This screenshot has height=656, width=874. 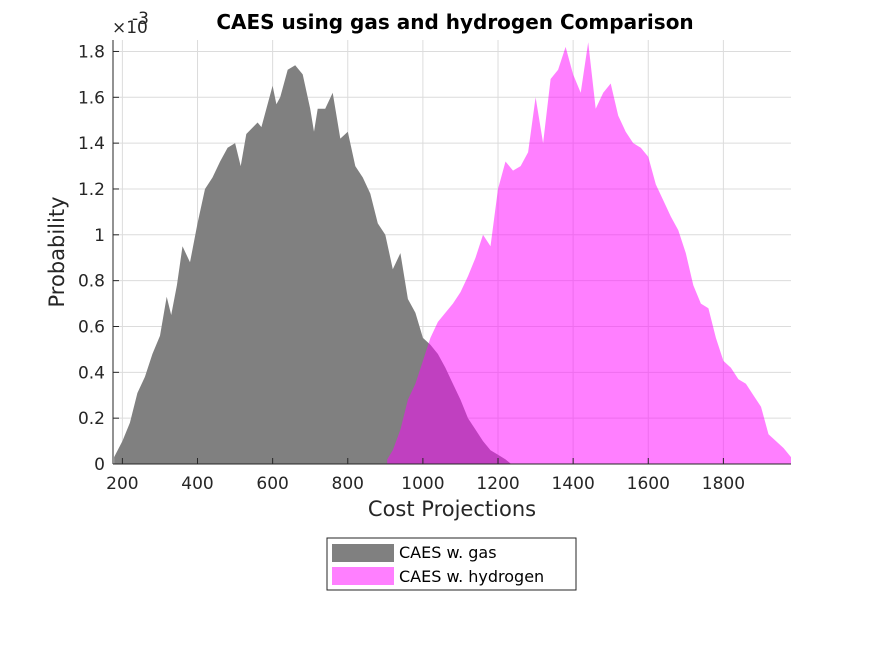 What do you see at coordinates (648, 484) in the screenshot?
I see `x-tick-label: 1600` at bounding box center [648, 484].